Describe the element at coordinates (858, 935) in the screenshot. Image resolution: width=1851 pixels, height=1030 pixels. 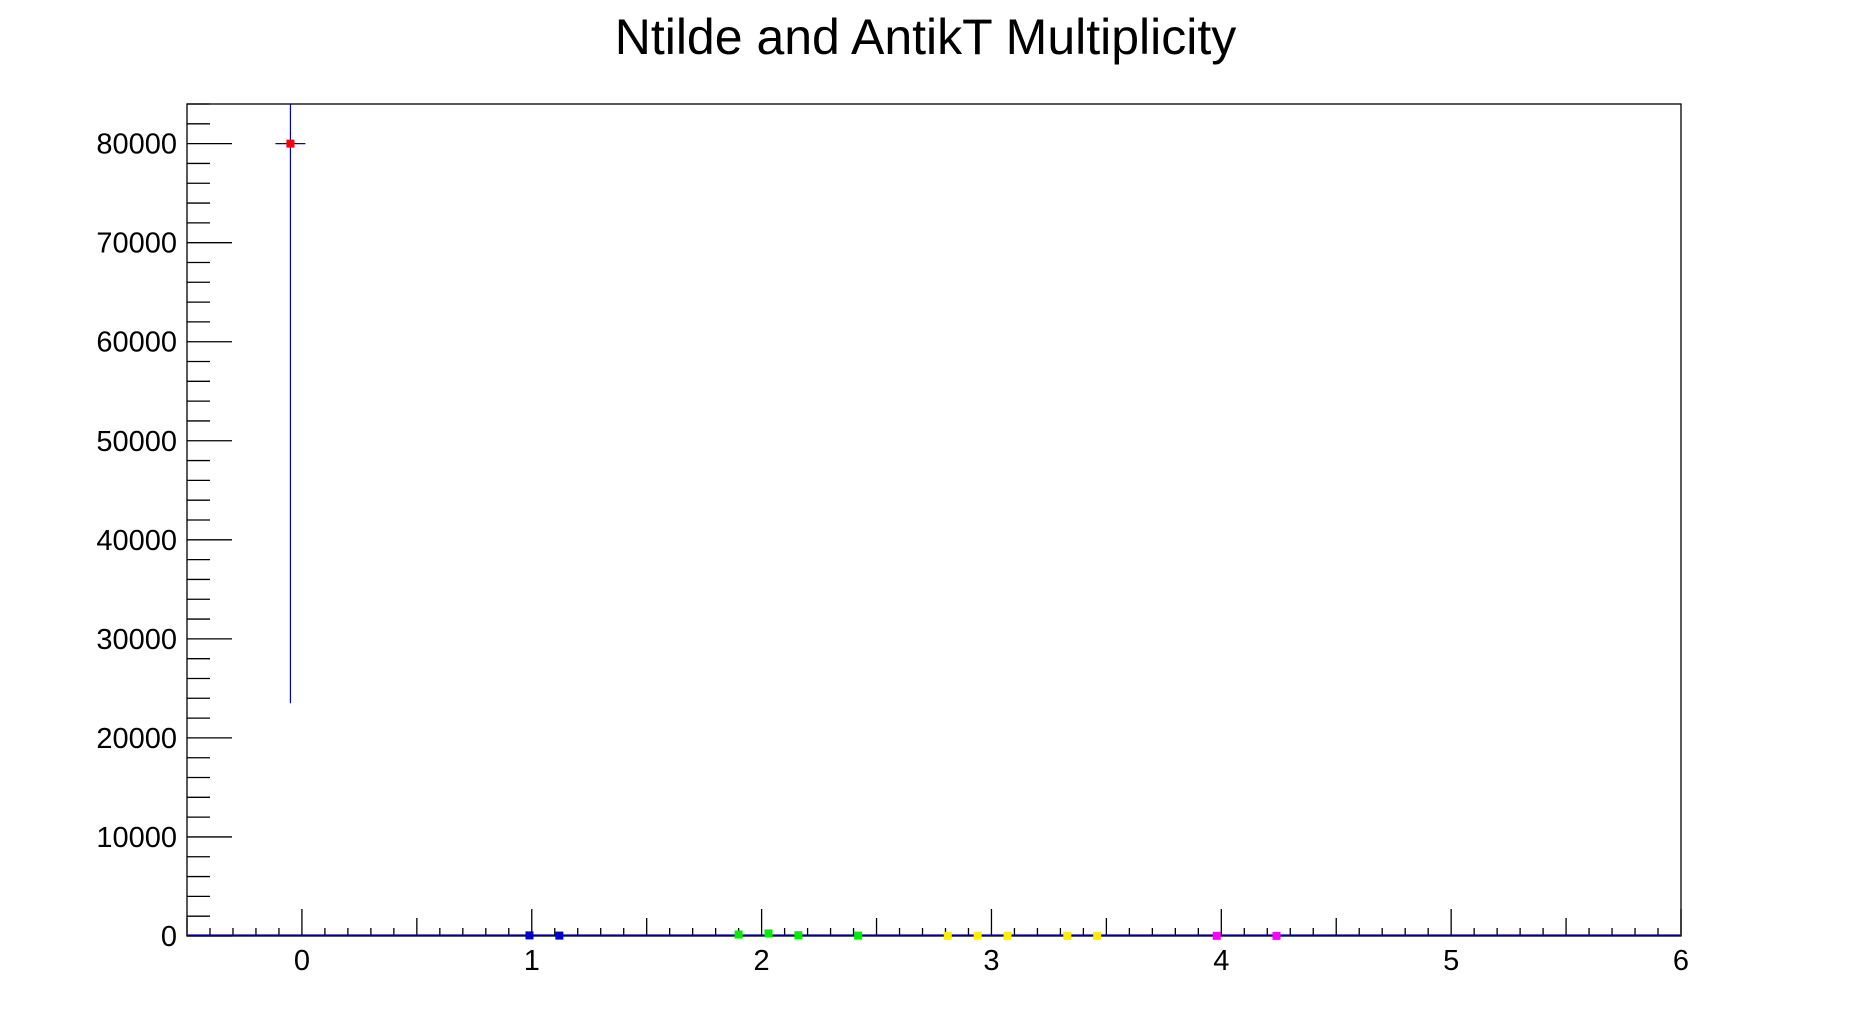
I see `data-point-s2-p3` at that location.